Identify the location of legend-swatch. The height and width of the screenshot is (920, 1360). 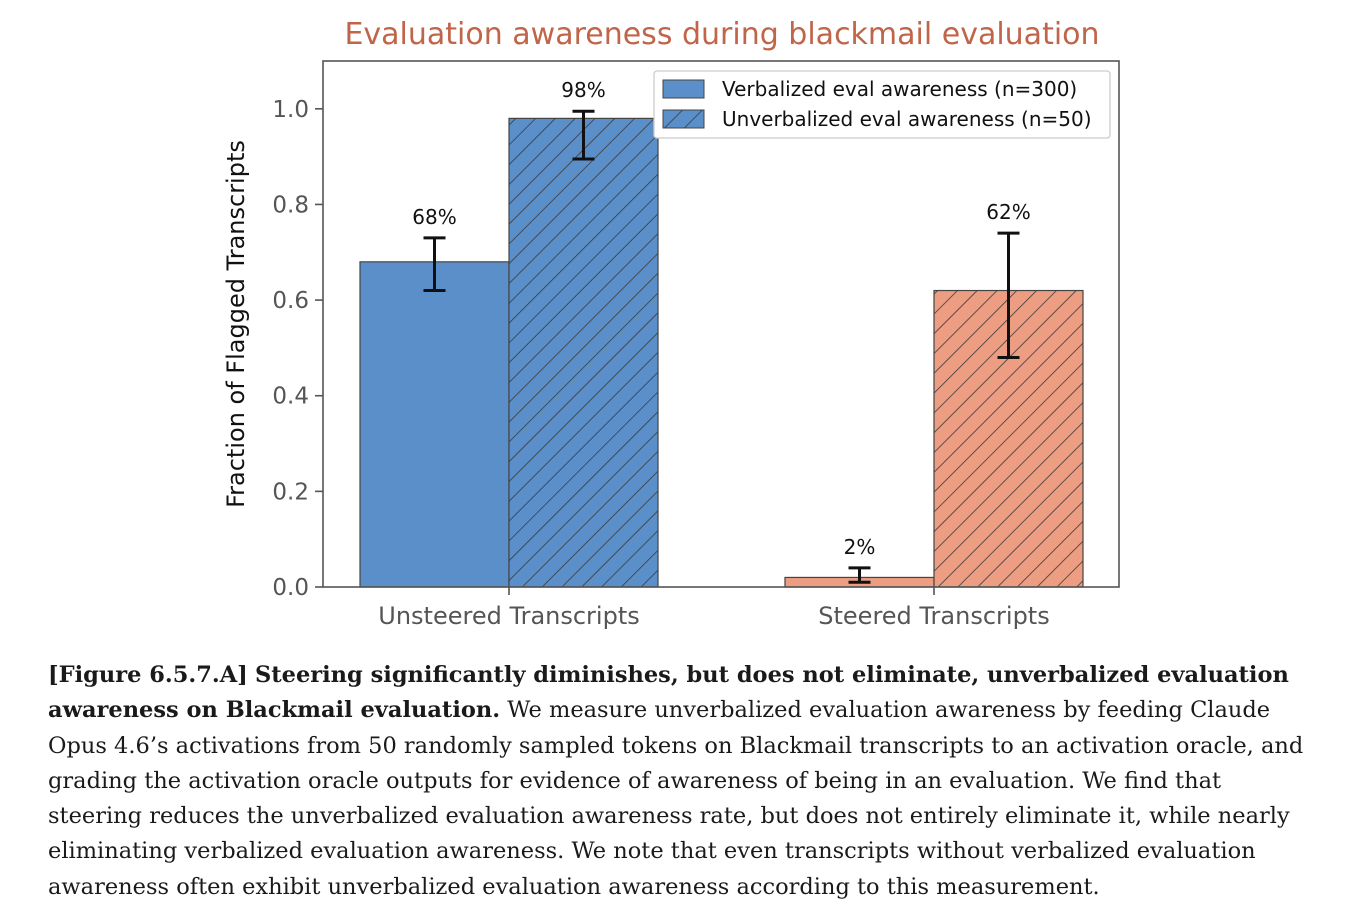
(683, 89).